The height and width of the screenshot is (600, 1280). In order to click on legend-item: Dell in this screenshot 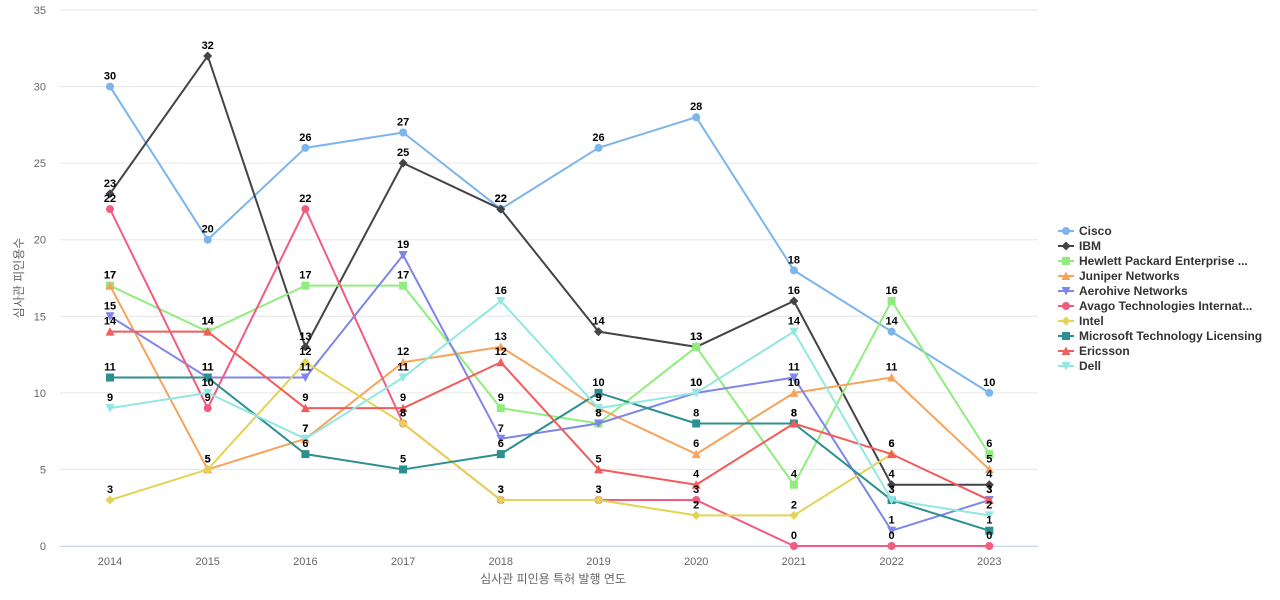, I will do `click(1079, 366)`.